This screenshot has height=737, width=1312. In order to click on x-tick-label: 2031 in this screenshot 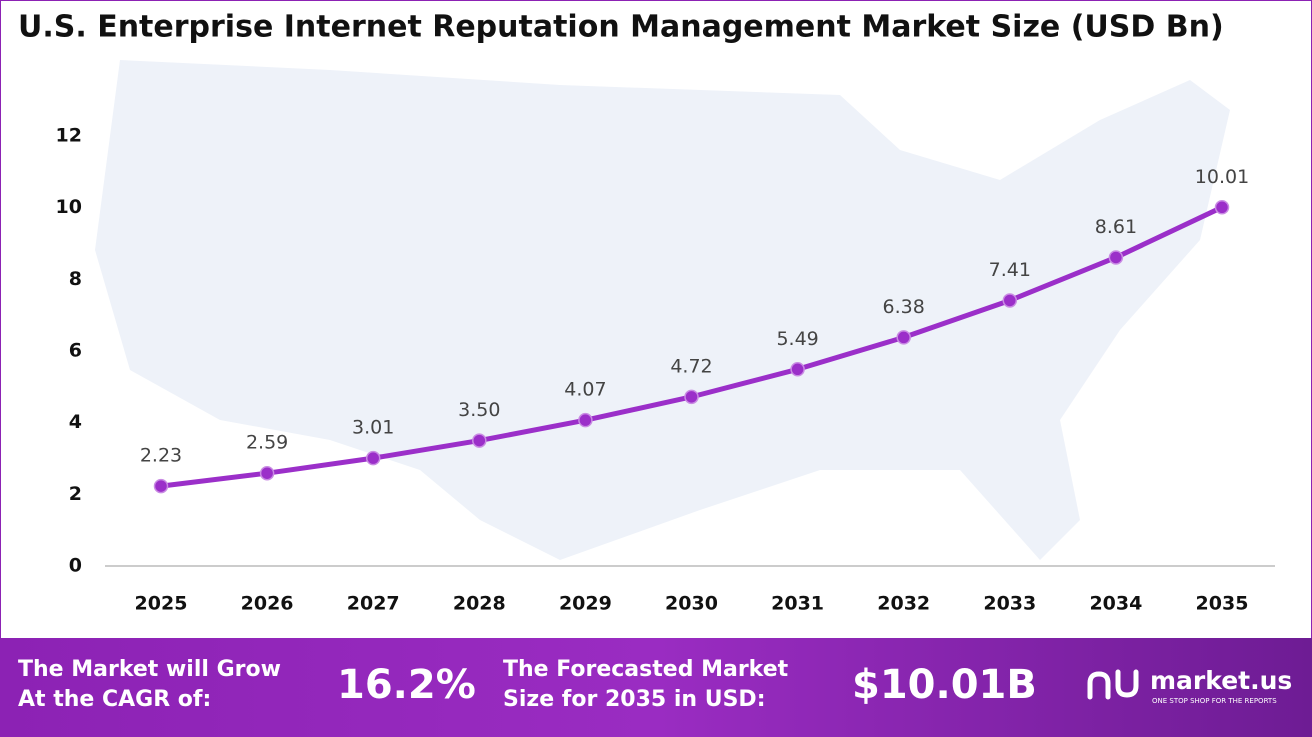, I will do `click(797, 604)`.